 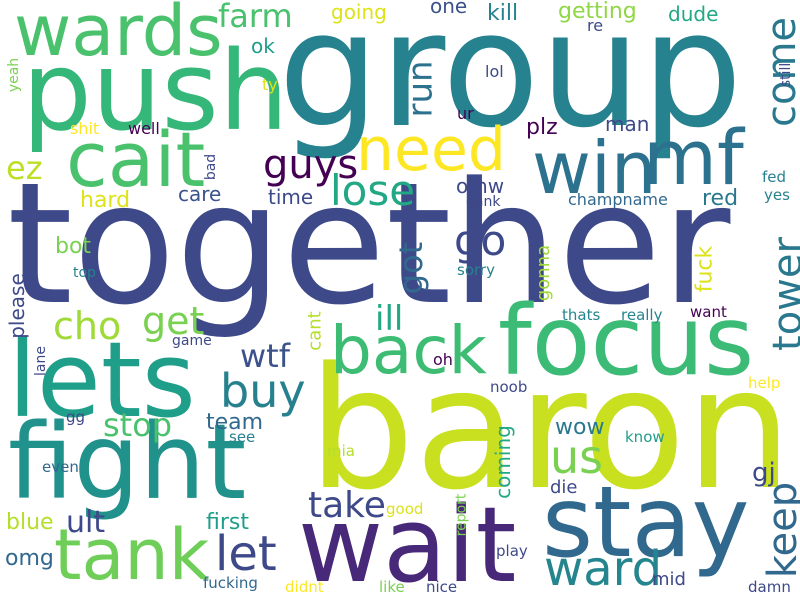 I want to click on word-time: time, so click(x=291, y=197).